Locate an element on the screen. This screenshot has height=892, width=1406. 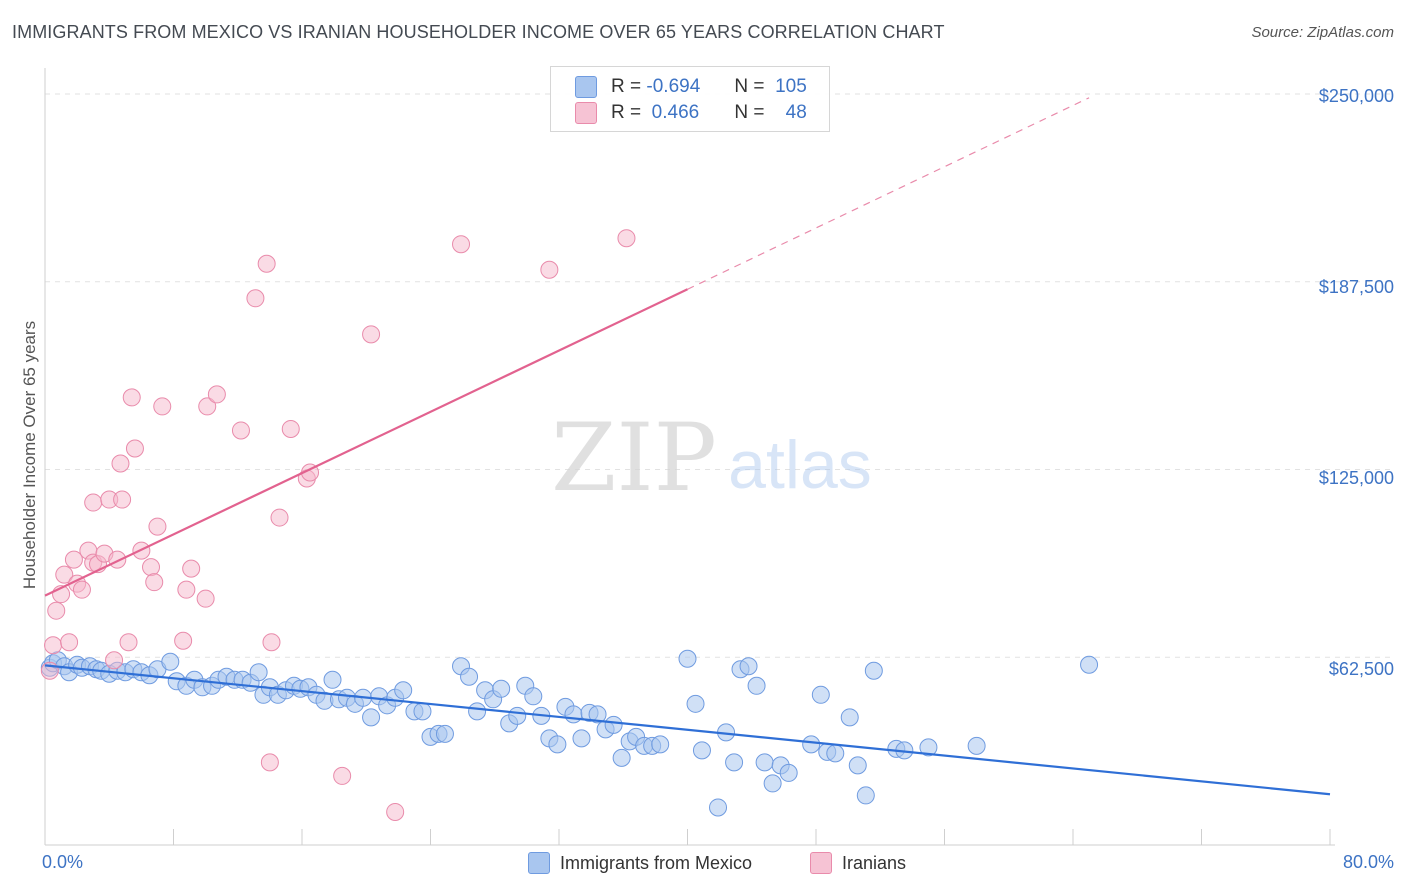
trend-line-mexico is located at coordinates (687, 730).